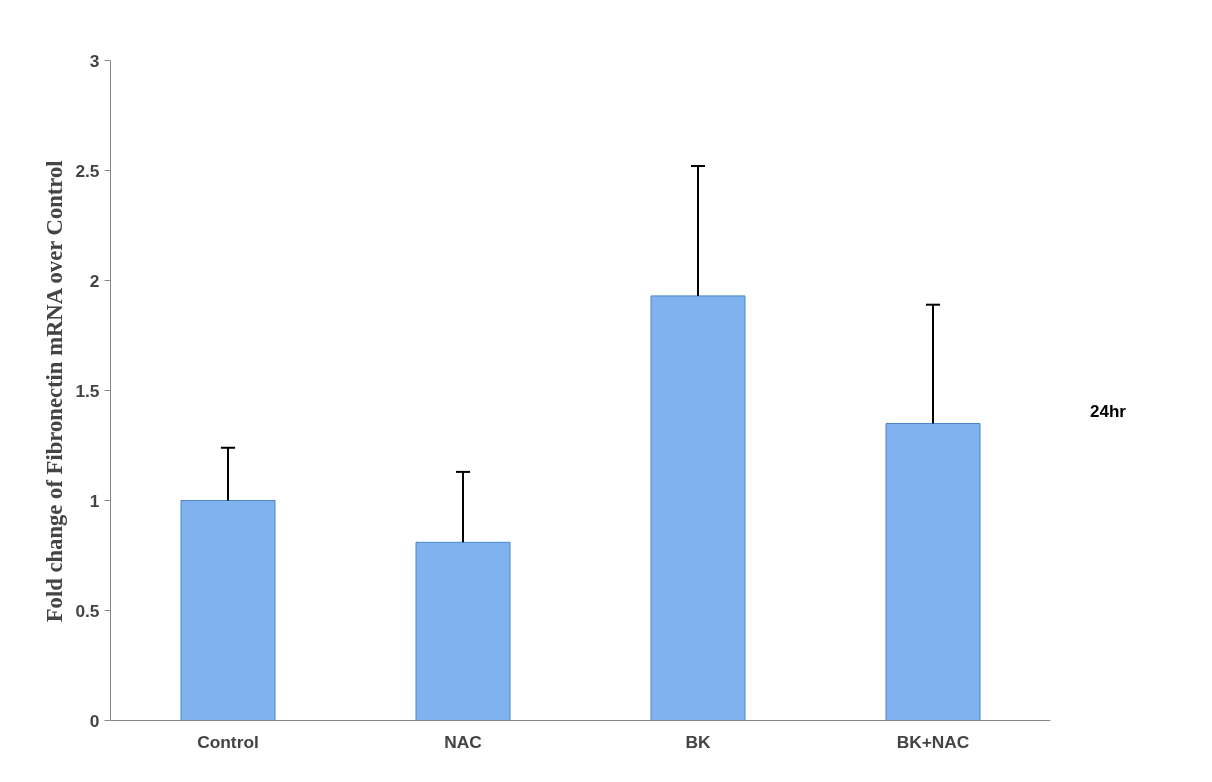  I want to click on y-axis-title: Fold change of Fibronectin mRNA over Control, so click(55, 391).